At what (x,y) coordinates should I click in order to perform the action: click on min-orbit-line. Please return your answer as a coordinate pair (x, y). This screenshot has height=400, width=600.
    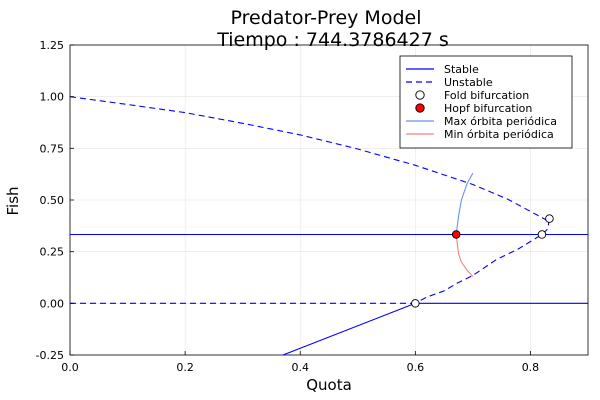
    Looking at the image, I should click on (464, 255).